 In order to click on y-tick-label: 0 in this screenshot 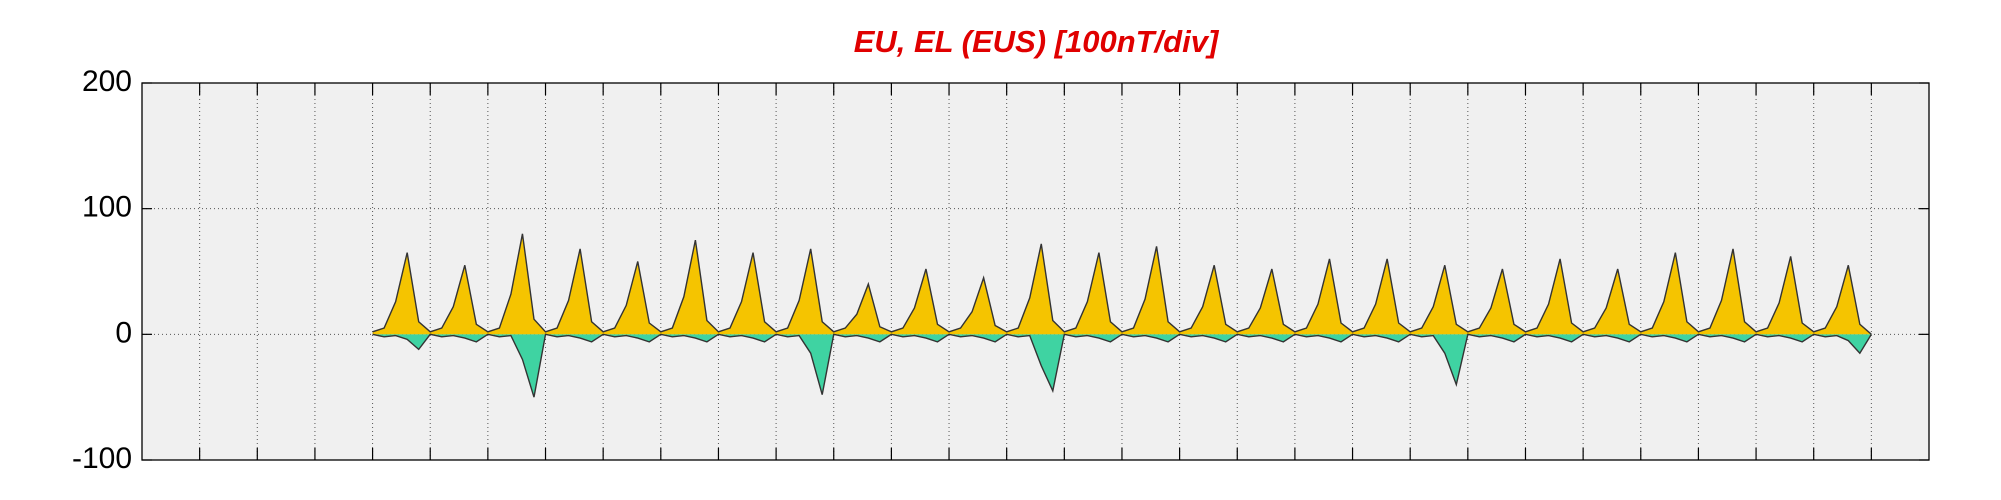, I will do `click(123, 332)`.